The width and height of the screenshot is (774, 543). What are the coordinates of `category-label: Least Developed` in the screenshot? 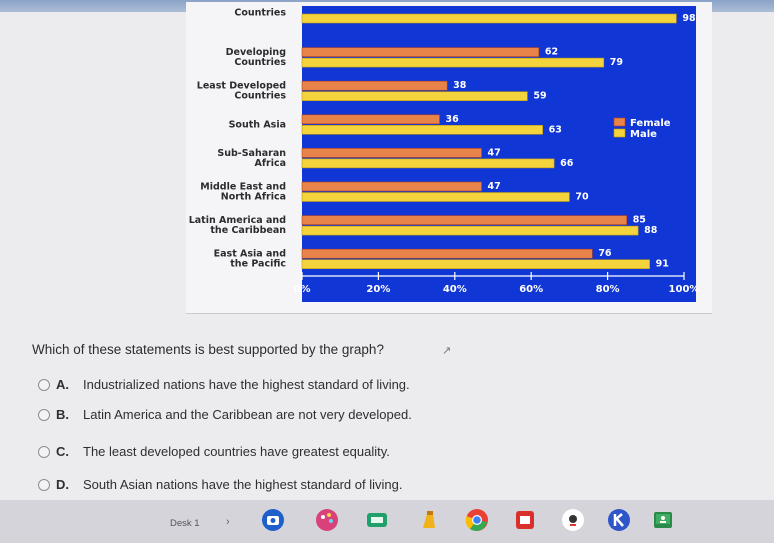 It's located at (241, 86).